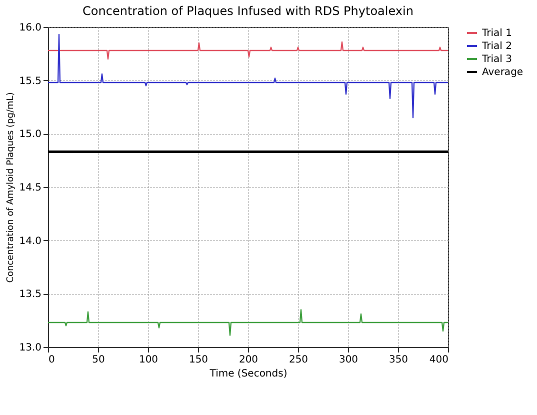 The image size is (537, 415). What do you see at coordinates (30, 134) in the screenshot?
I see `y-tick-label: 15.0` at bounding box center [30, 134].